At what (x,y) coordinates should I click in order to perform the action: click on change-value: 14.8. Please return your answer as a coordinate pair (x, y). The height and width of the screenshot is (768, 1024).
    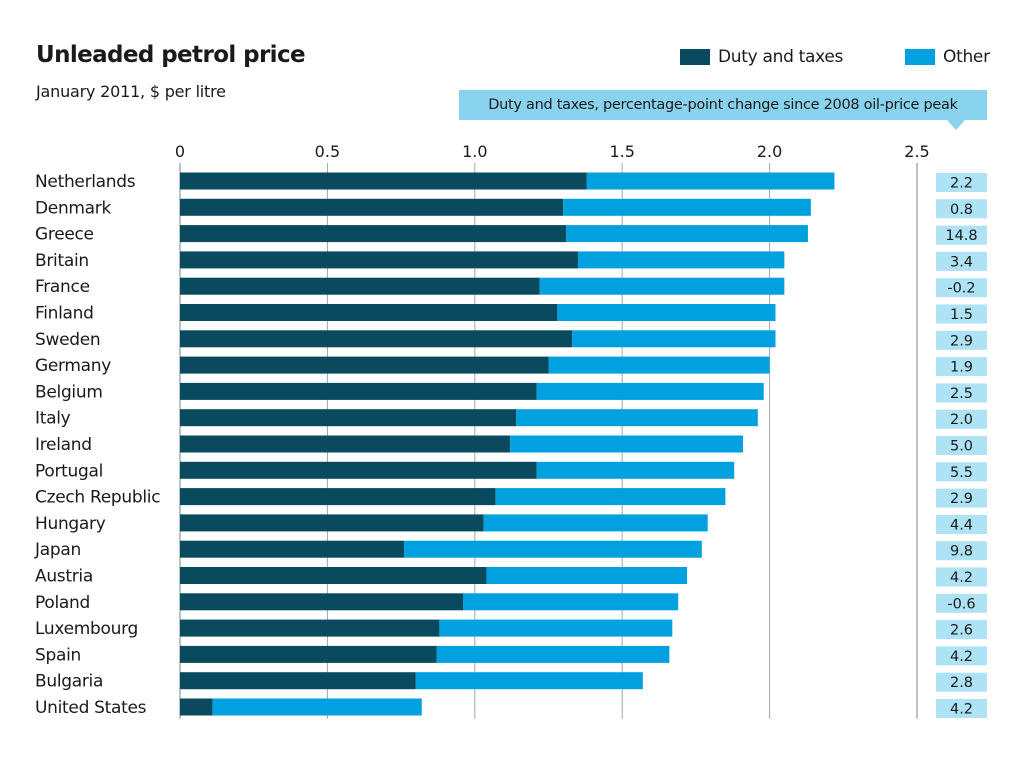
    Looking at the image, I should click on (961, 236).